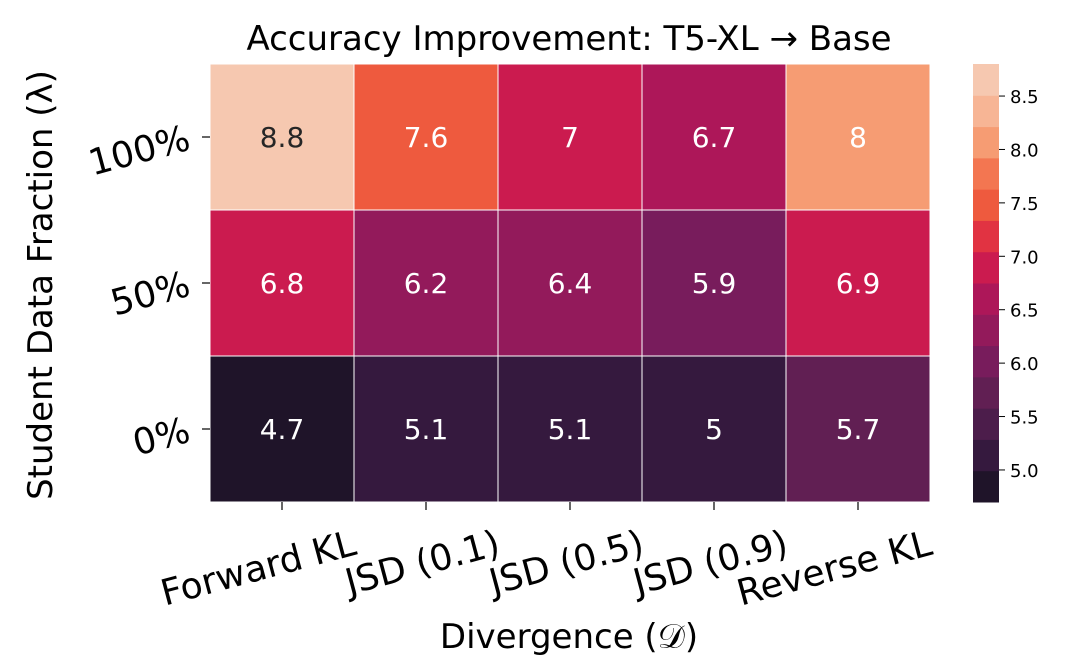 Image resolution: width=1071 pixels, height=660 pixels. I want to click on y-tick-label: 100%, so click(139, 151).